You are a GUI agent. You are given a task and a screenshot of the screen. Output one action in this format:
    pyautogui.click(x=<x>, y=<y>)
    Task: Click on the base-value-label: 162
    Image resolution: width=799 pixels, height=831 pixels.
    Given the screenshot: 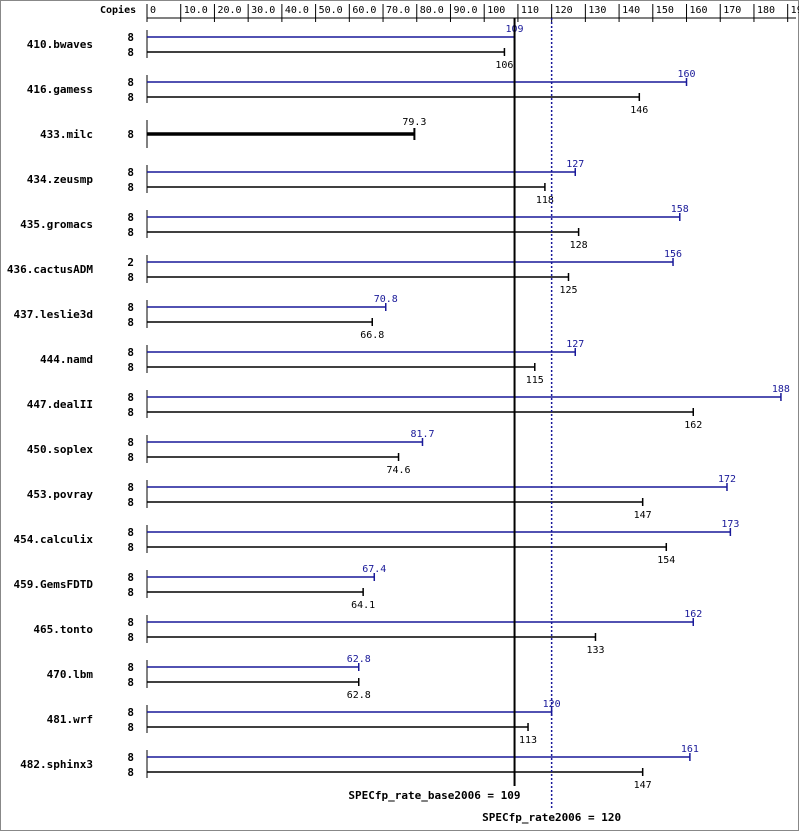 What is the action you would take?
    pyautogui.click(x=693, y=425)
    